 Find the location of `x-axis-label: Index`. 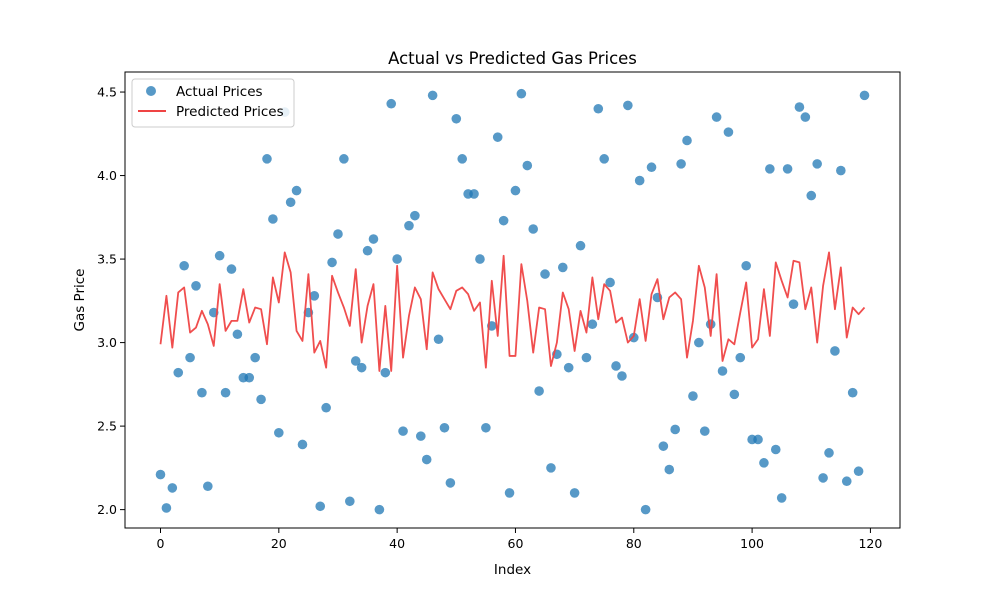

x-axis-label: Index is located at coordinates (512, 570).